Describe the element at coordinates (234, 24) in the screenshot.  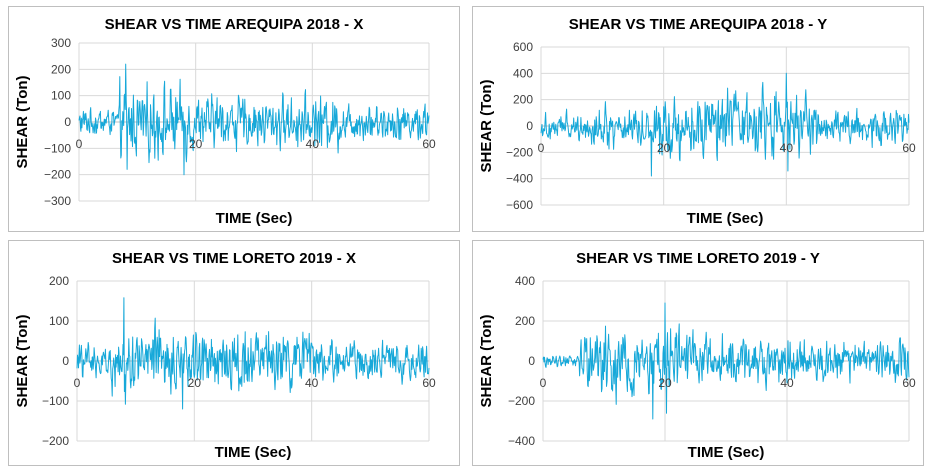
I see `chart-title: SHEAR VS TIME AREQUIPA 2018 - X` at that location.